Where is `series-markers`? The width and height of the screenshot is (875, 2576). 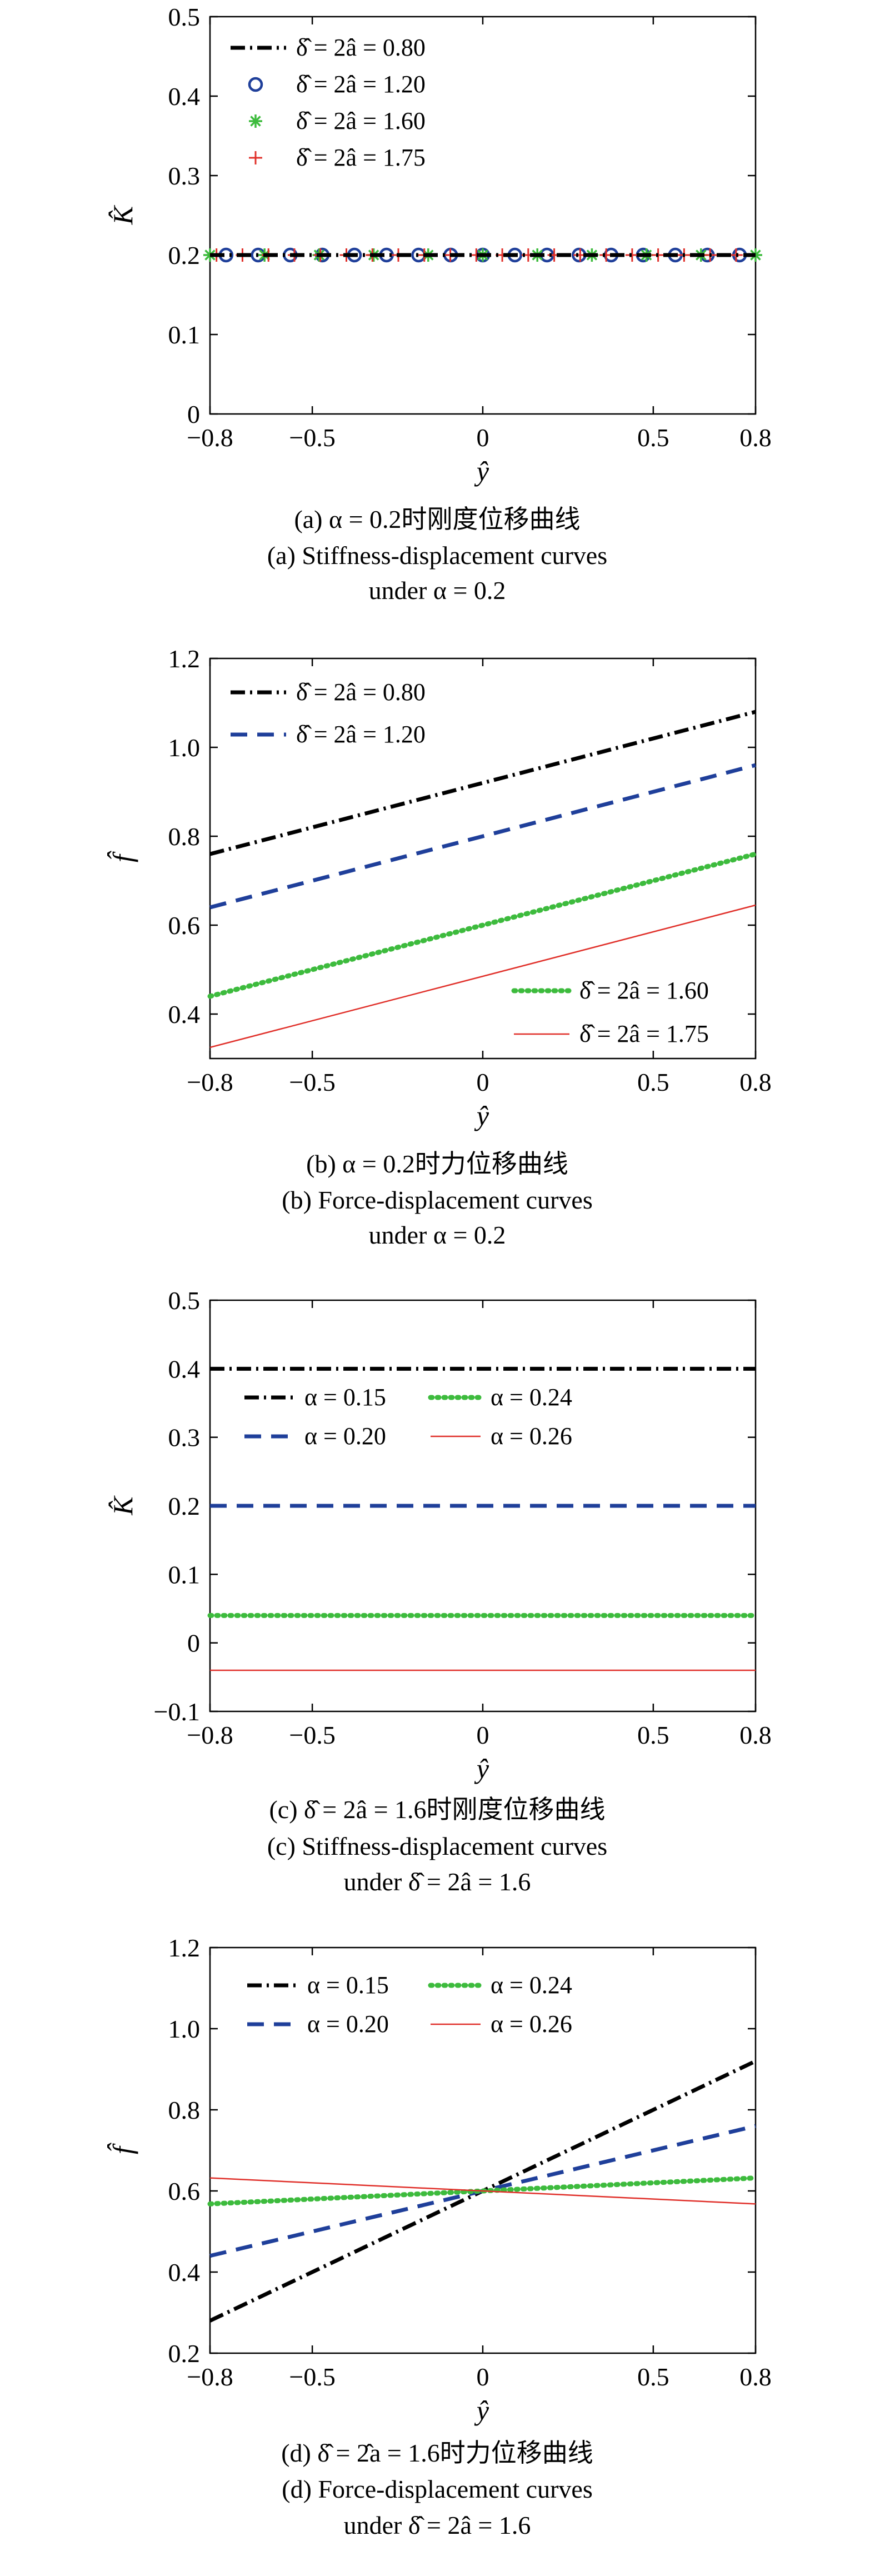
series-markers is located at coordinates (476, 255).